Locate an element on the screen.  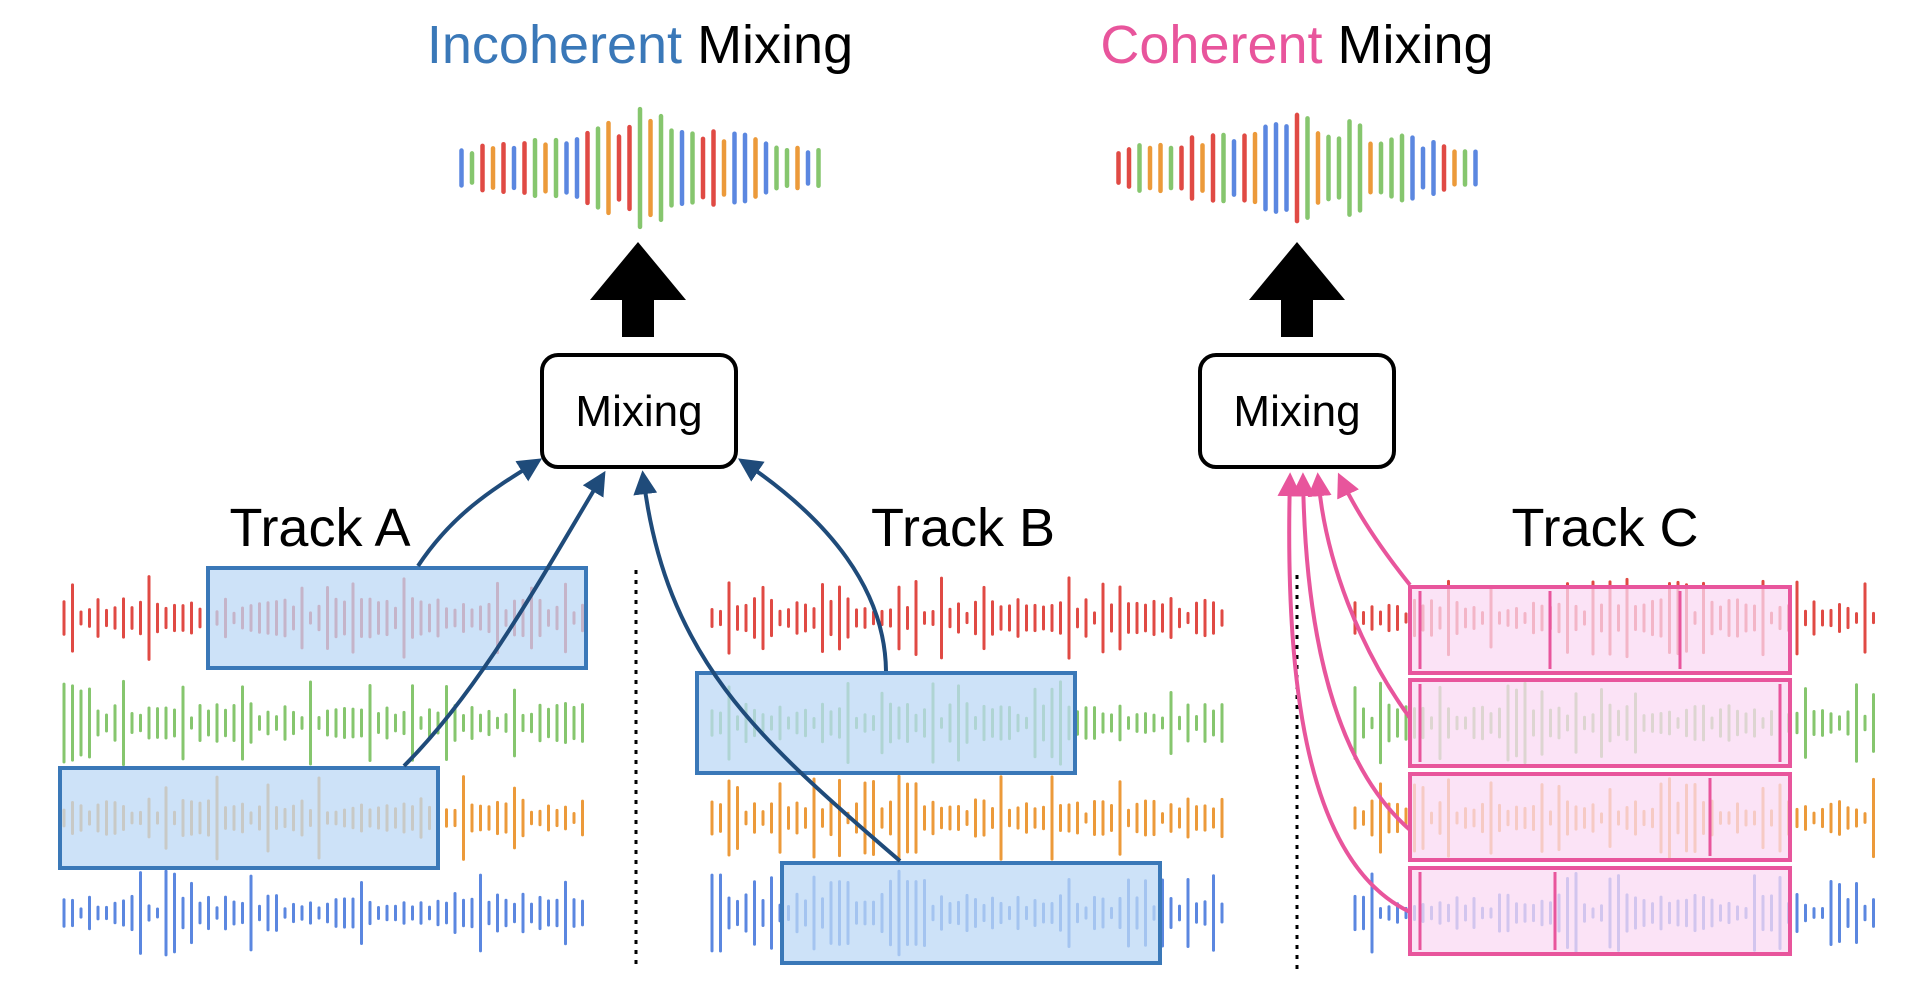
coherent-mixing-box: Mixing is located at coordinates (1297, 411).